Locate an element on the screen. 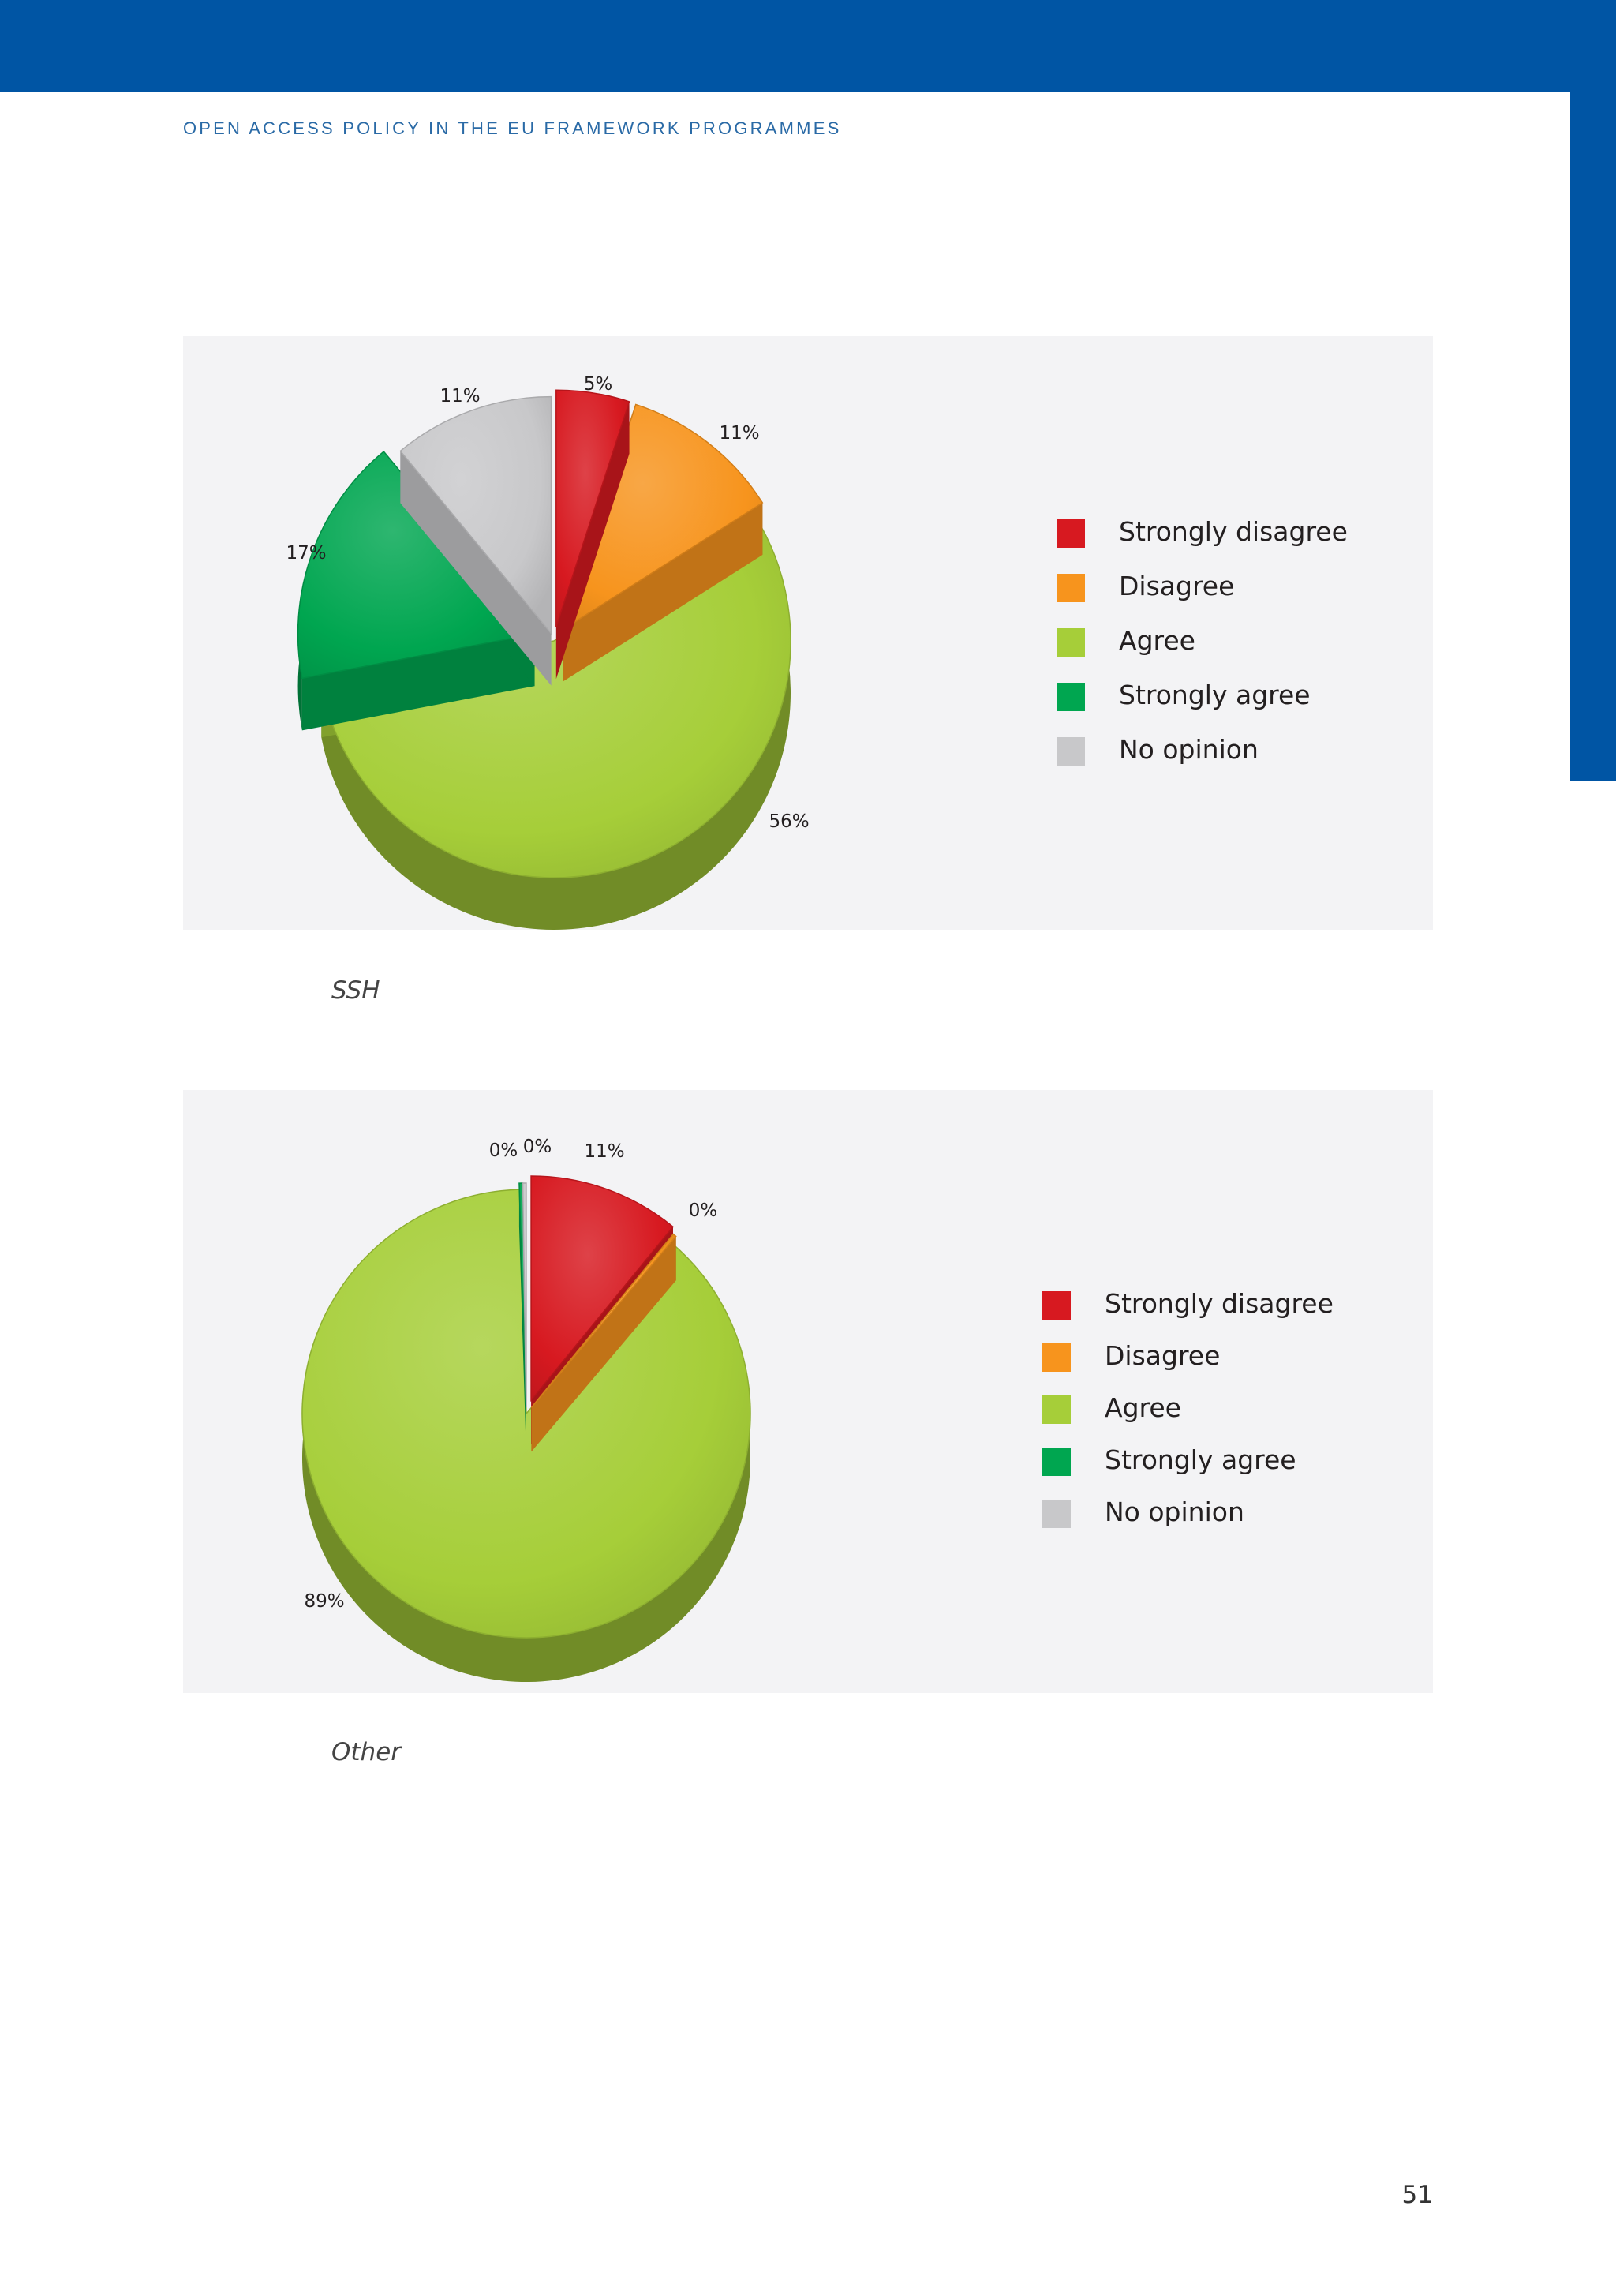  pie-value-label-agree: 56% is located at coordinates (789, 821).